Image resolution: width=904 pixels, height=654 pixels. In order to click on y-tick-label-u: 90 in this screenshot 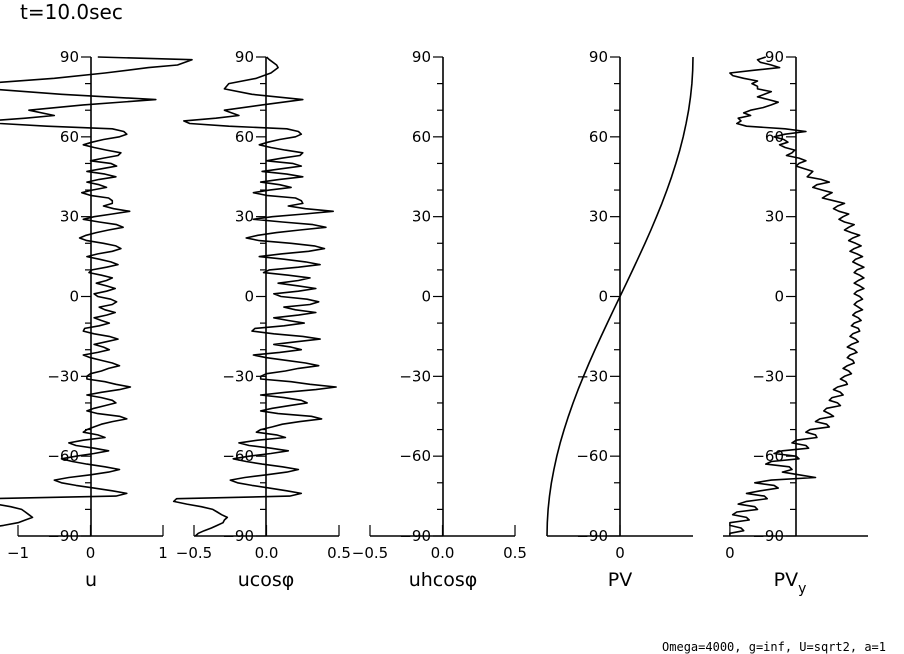, I will do `click(69, 57)`.